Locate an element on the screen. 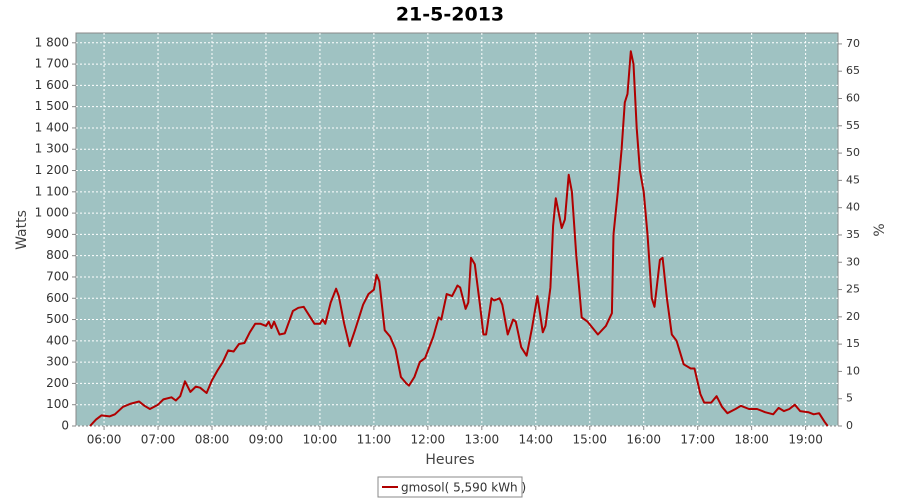  y-tick-label: 1 000 is located at coordinates (52, 213).